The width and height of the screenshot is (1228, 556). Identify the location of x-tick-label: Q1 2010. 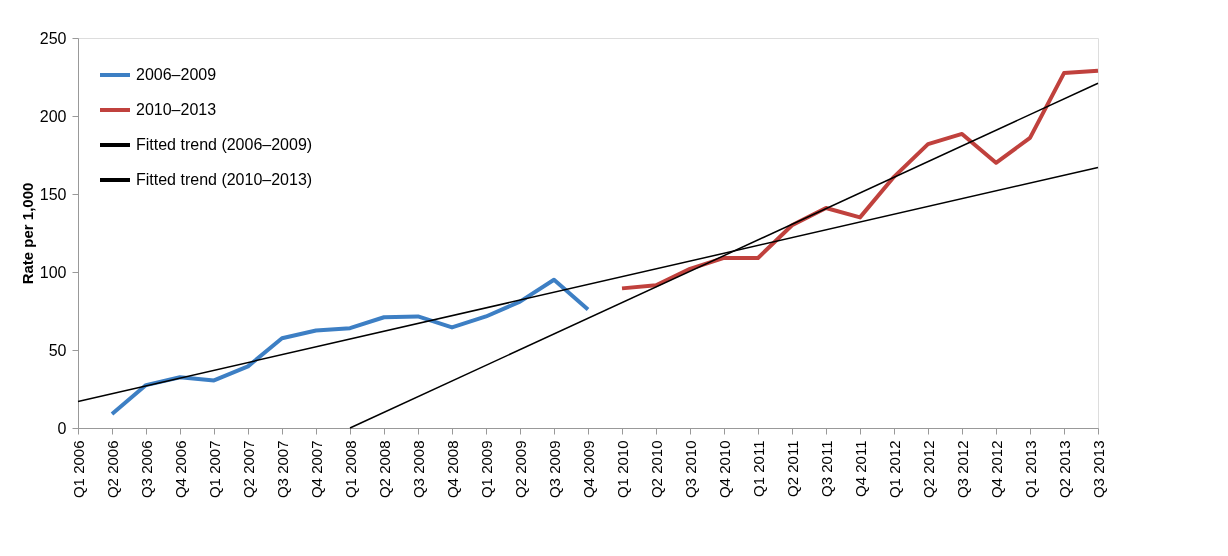
(622, 469).